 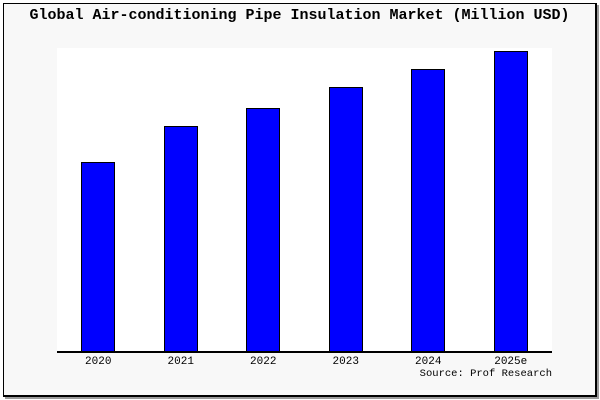 I want to click on bar-2025e, so click(x=510, y=201).